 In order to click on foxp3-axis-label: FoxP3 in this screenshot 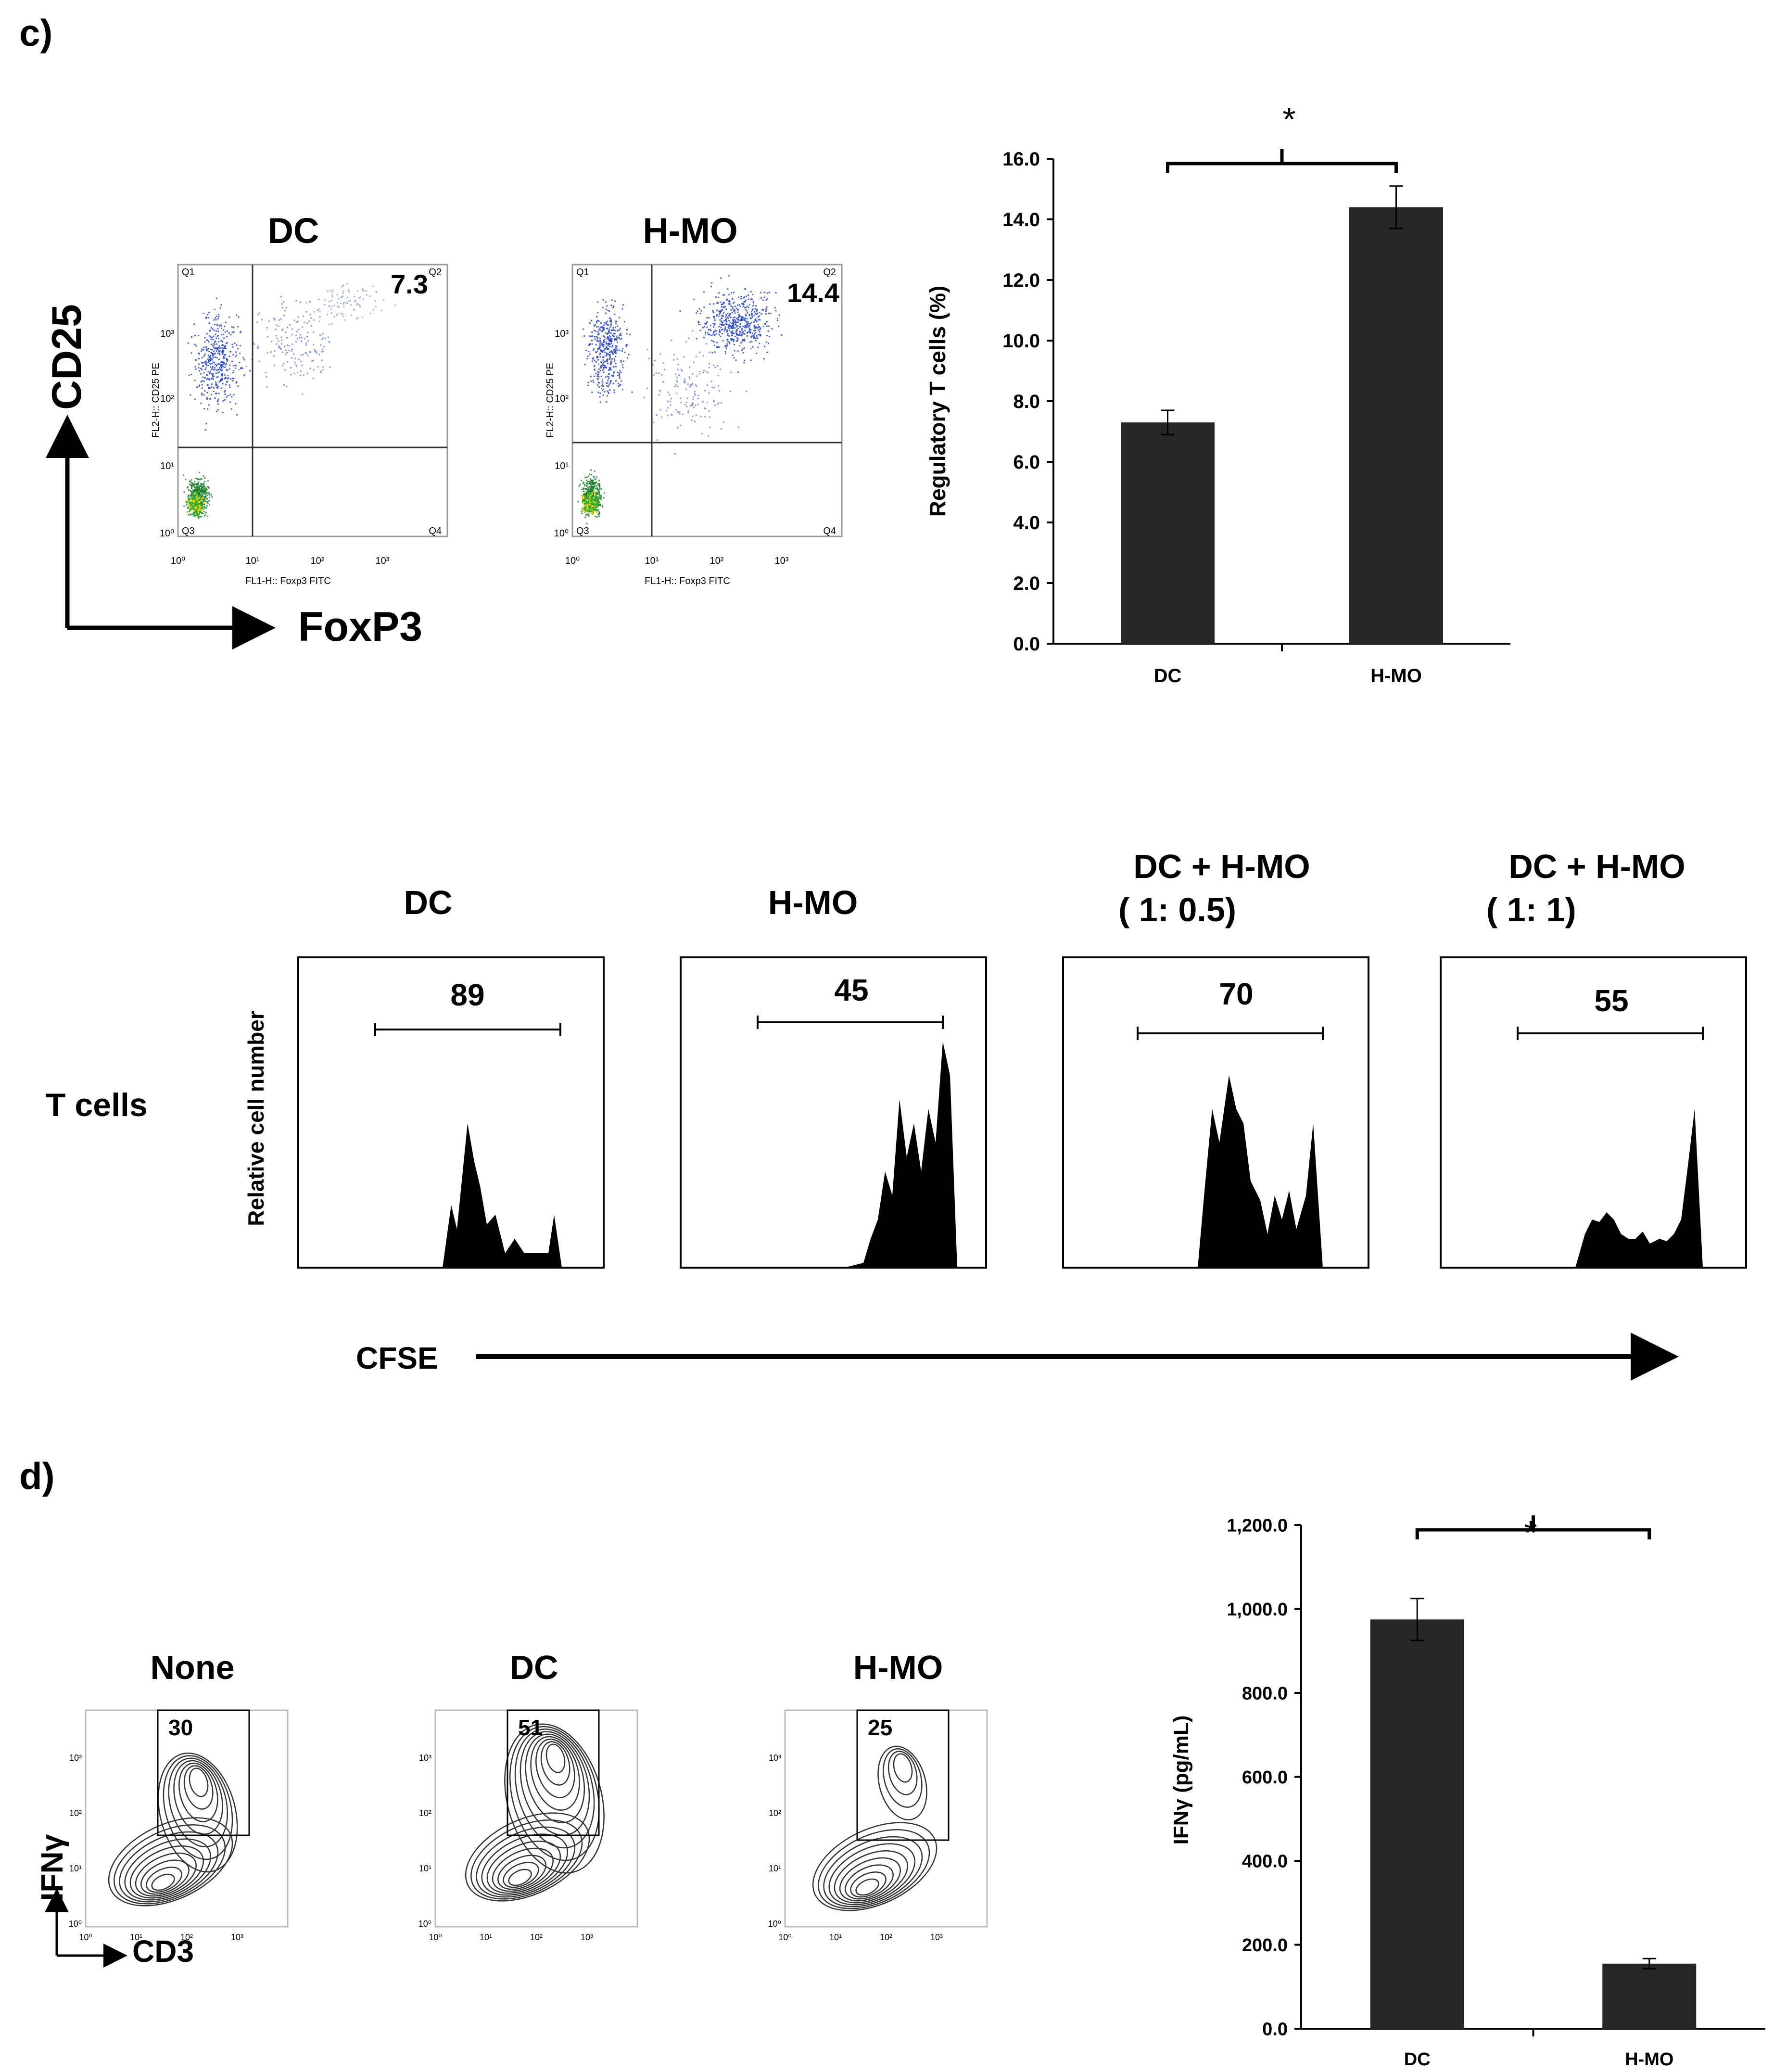, I will do `click(360, 627)`.